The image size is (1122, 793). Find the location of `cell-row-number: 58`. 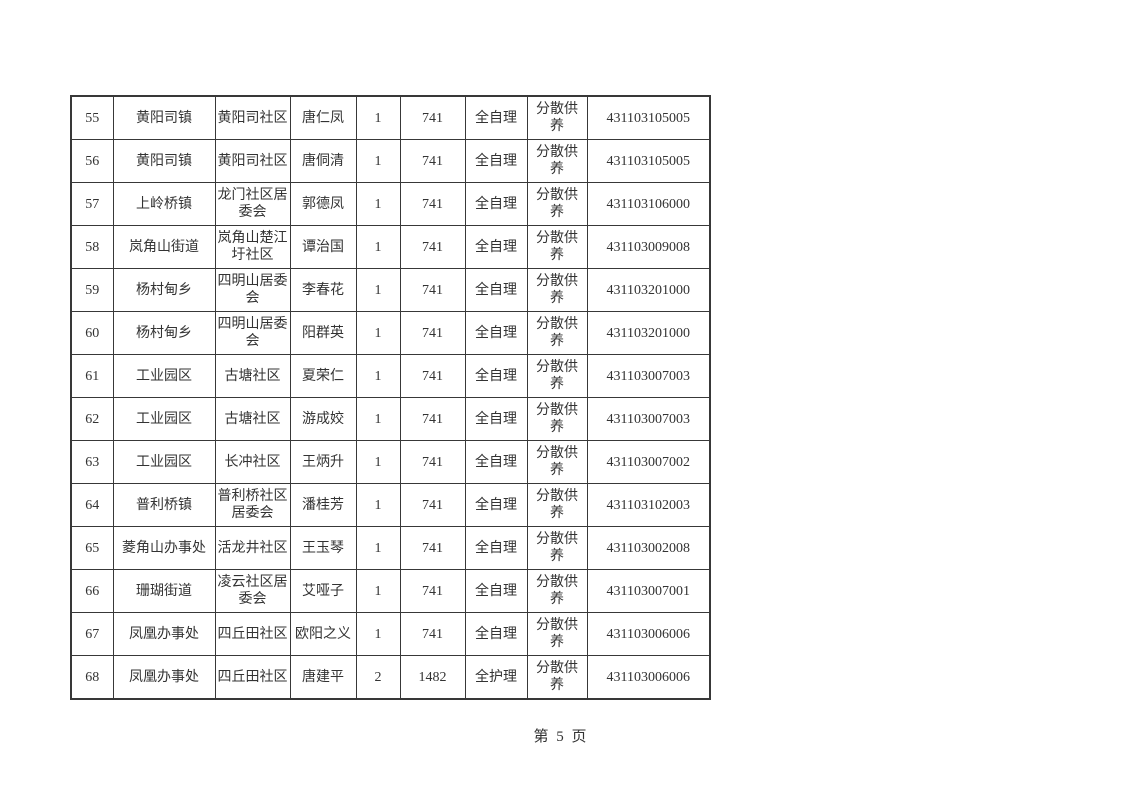

cell-row-number: 58 is located at coordinates (92, 247).